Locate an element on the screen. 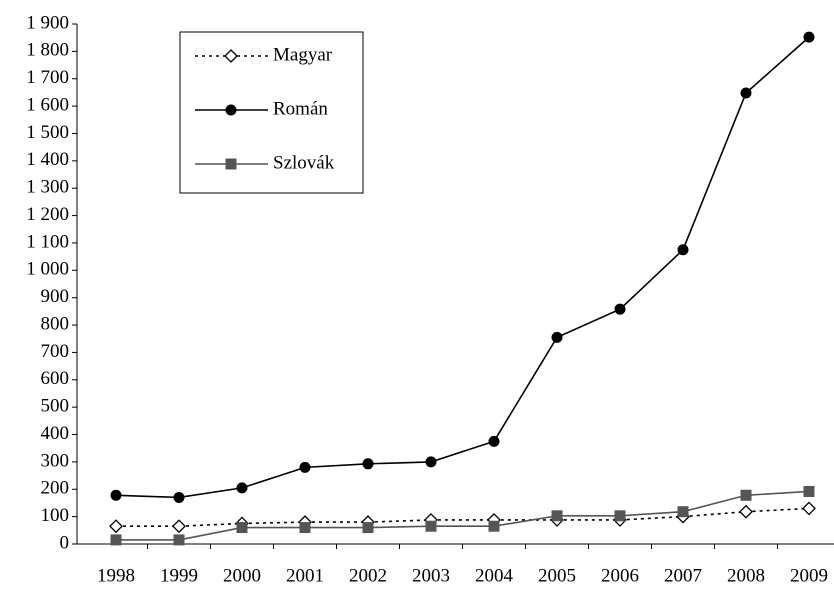 The height and width of the screenshot is (589, 834). y-tick-label: 1 600 is located at coordinates (47, 104).